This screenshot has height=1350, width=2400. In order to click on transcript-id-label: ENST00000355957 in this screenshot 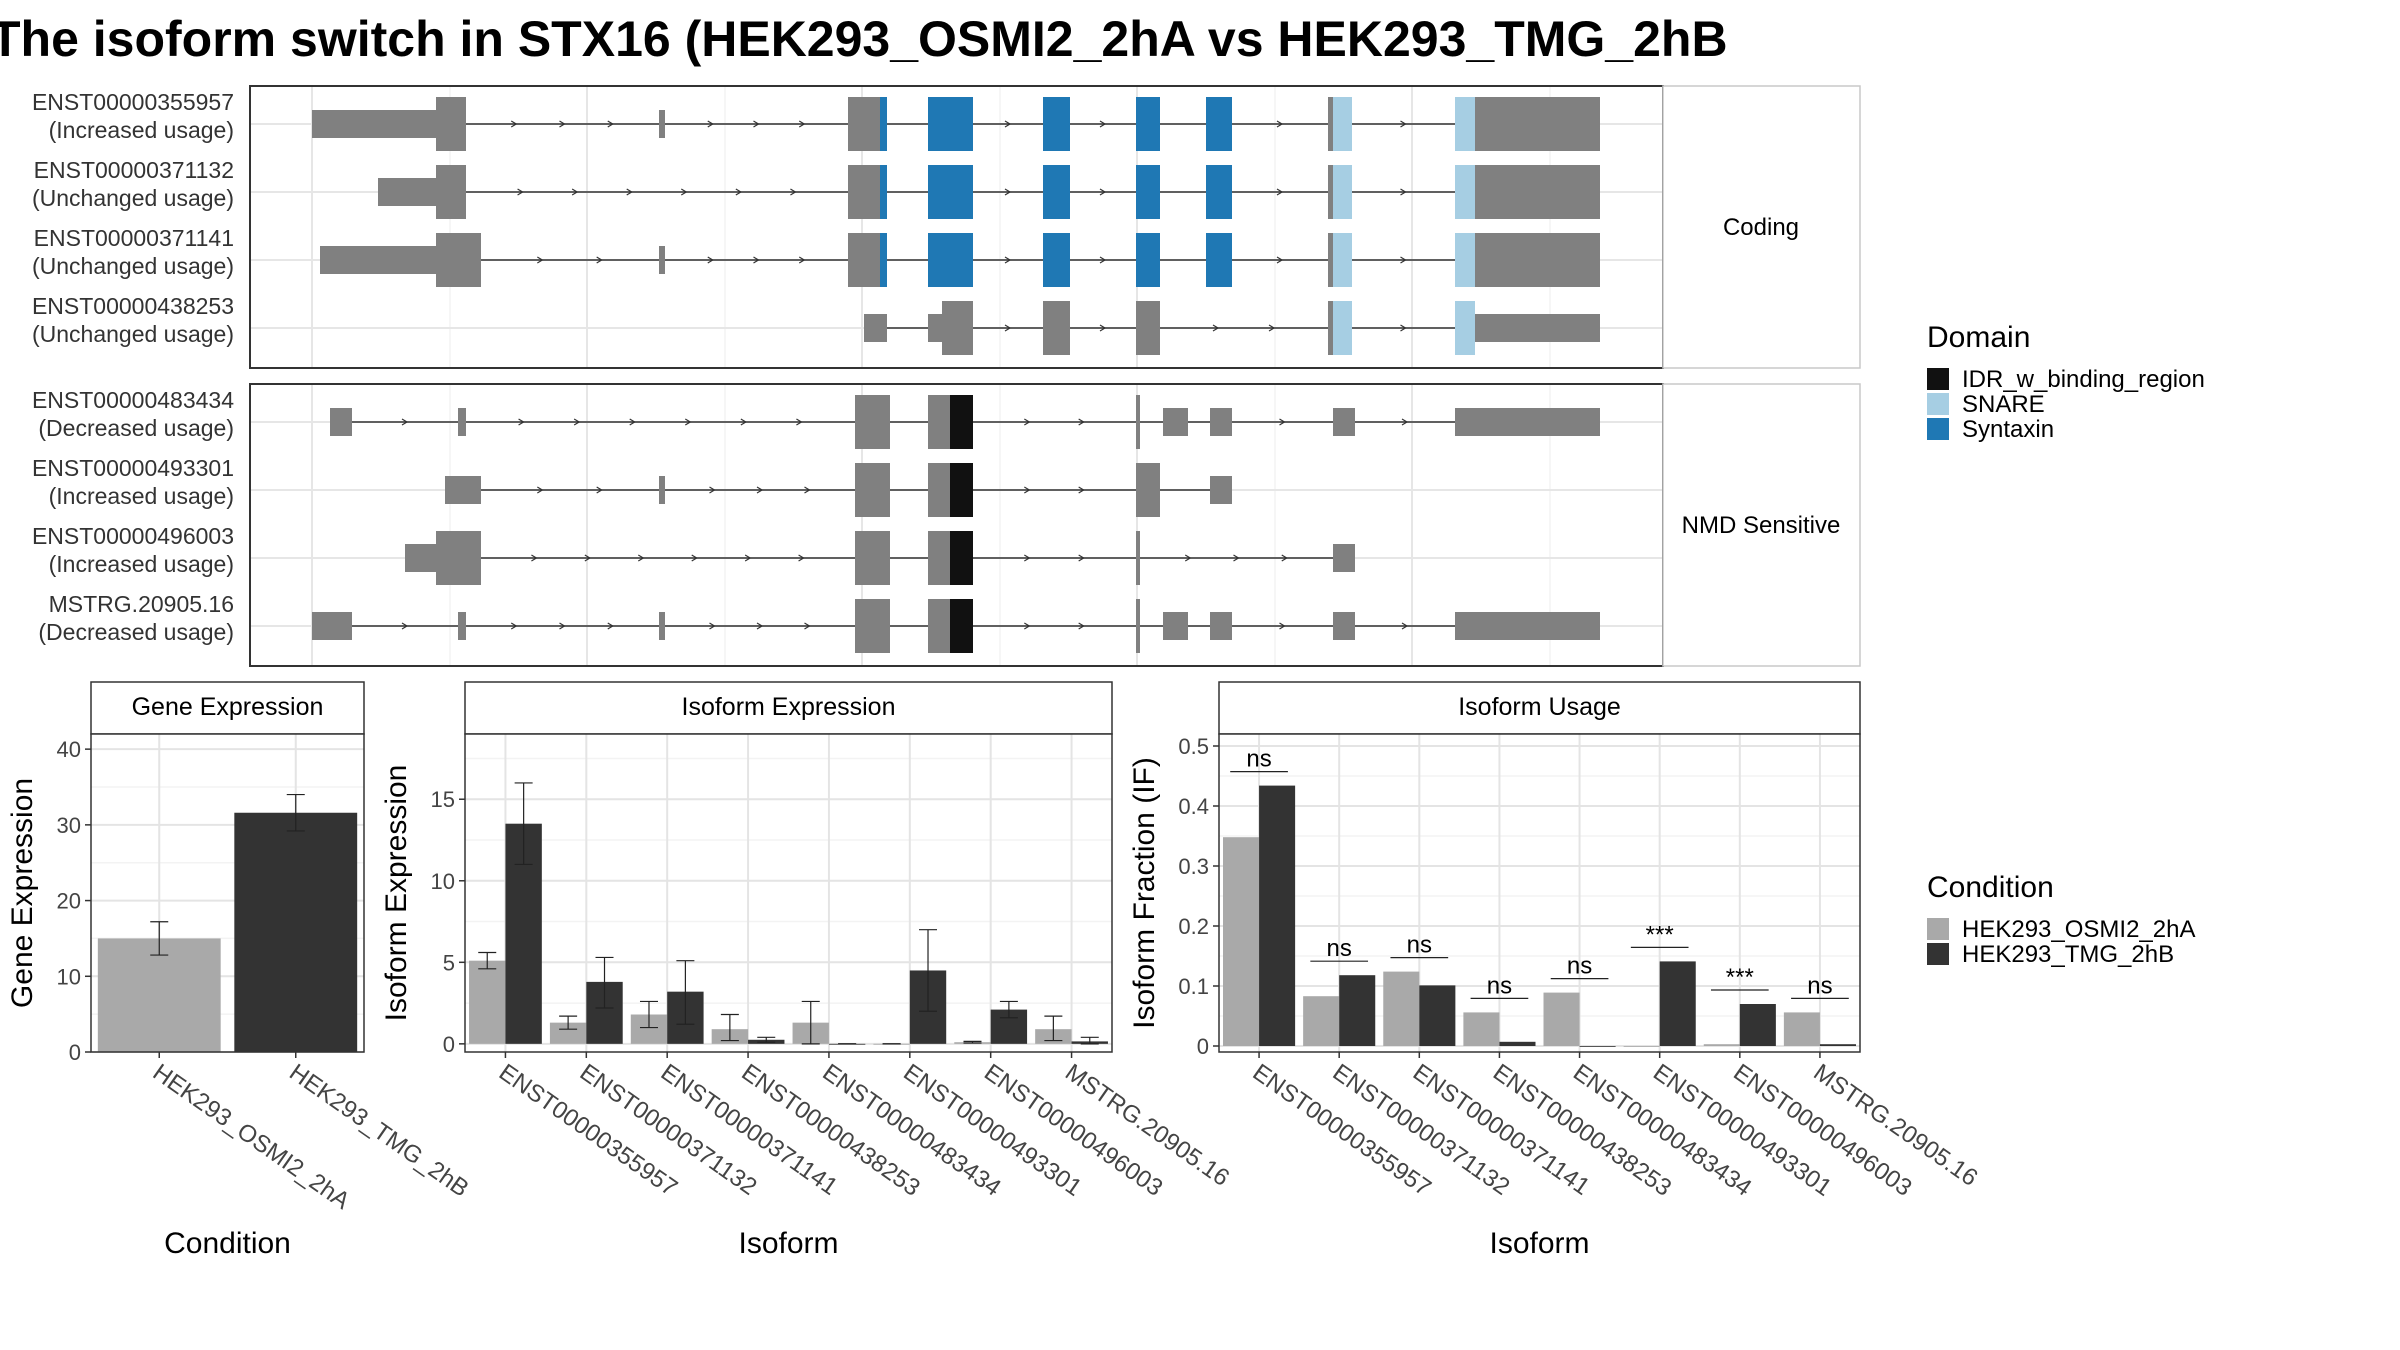, I will do `click(133, 102)`.